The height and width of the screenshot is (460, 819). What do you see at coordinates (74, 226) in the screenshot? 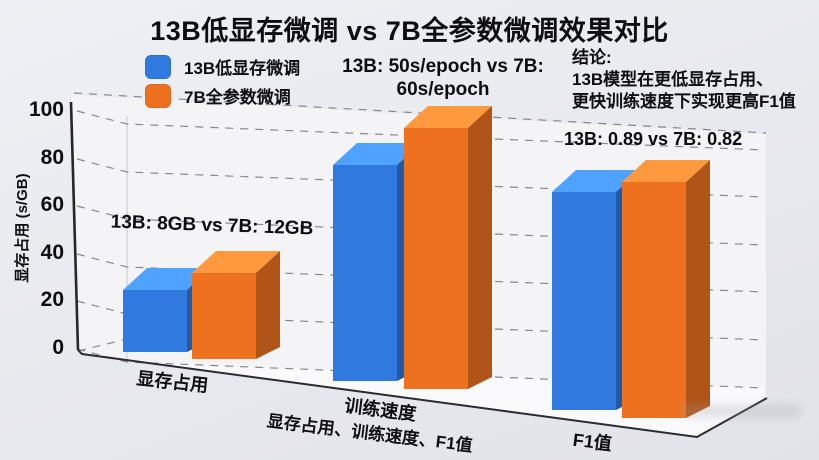
I see `y-axis-line` at bounding box center [74, 226].